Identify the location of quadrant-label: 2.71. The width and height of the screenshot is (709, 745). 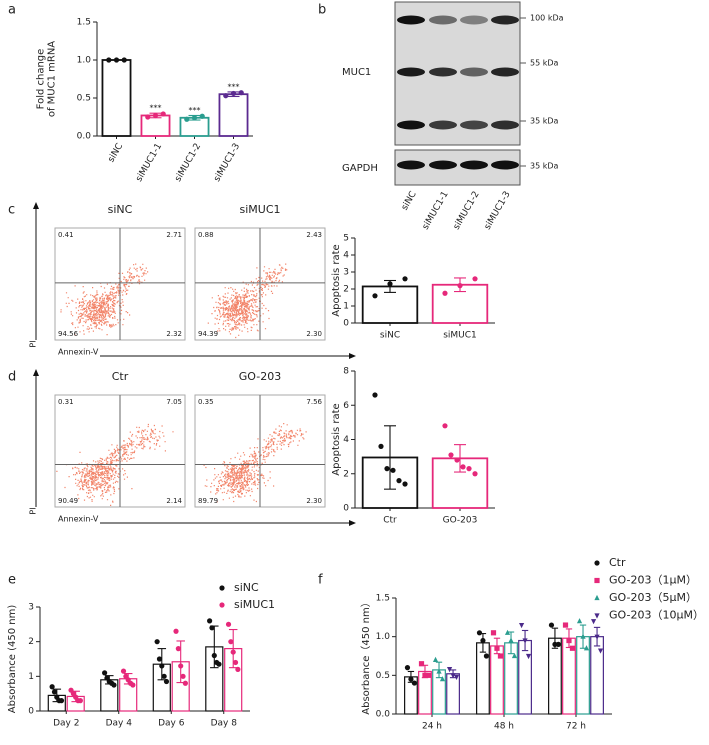
(174, 235).